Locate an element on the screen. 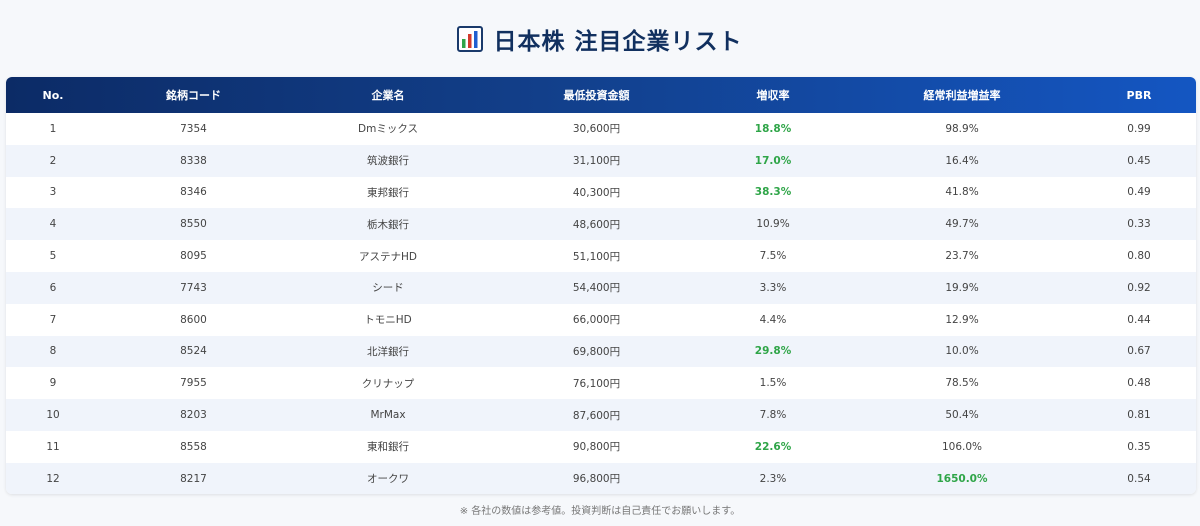 Image resolution: width=1200 pixels, height=526 pixels. cell-revenue-growth: 7.5% is located at coordinates (773, 256).